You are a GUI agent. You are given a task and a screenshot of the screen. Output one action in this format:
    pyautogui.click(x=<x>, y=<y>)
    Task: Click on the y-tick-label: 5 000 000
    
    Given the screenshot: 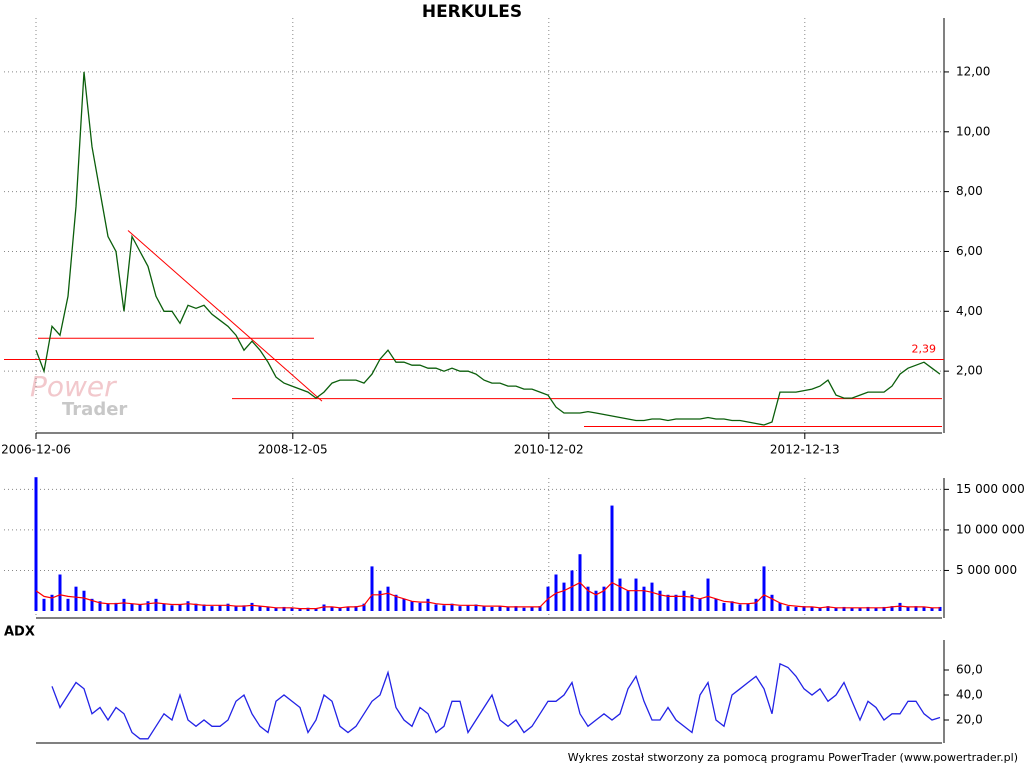 What is the action you would take?
    pyautogui.click(x=986, y=570)
    